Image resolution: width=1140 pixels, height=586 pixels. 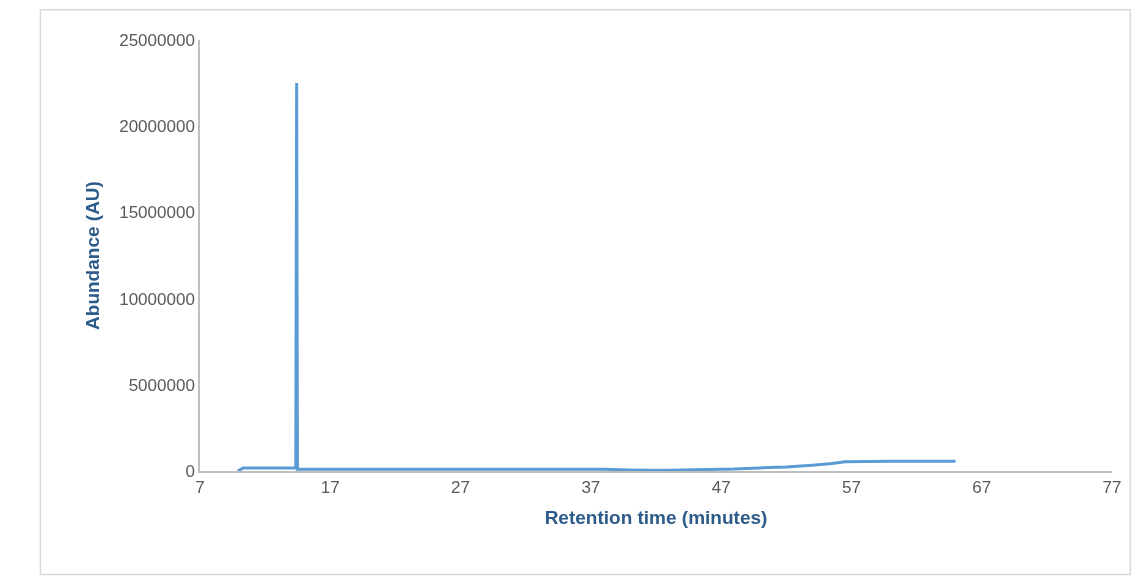 I want to click on x-tick-label: 7, so click(x=200, y=488).